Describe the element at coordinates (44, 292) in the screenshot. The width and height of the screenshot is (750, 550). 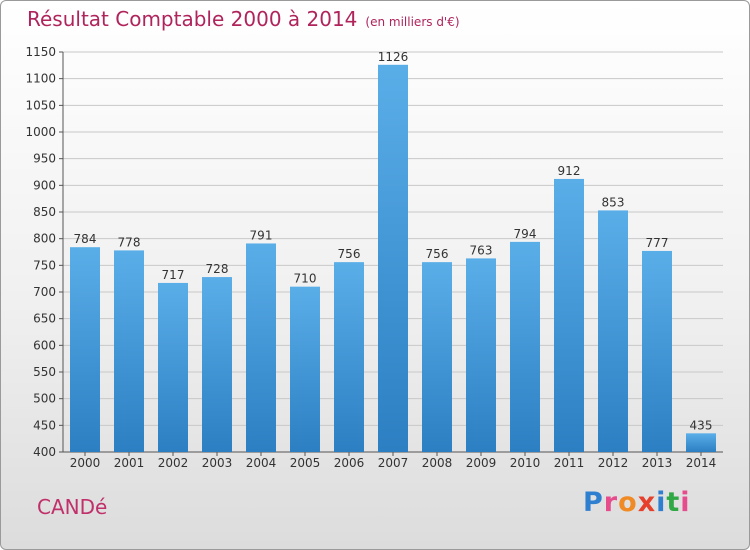
I see `y-tick-label: 700` at that location.